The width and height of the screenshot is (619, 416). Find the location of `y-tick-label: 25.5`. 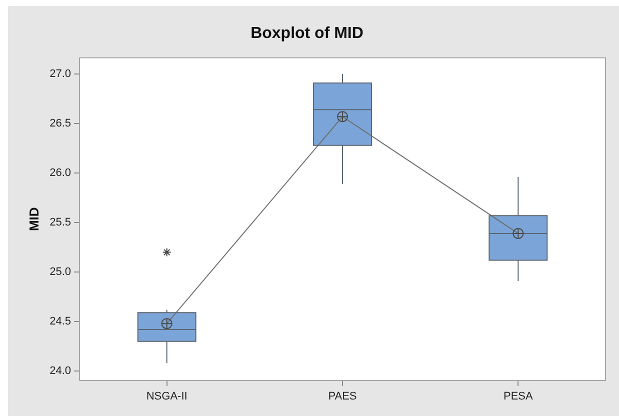

y-tick-label: 25.5 is located at coordinates (60, 222).